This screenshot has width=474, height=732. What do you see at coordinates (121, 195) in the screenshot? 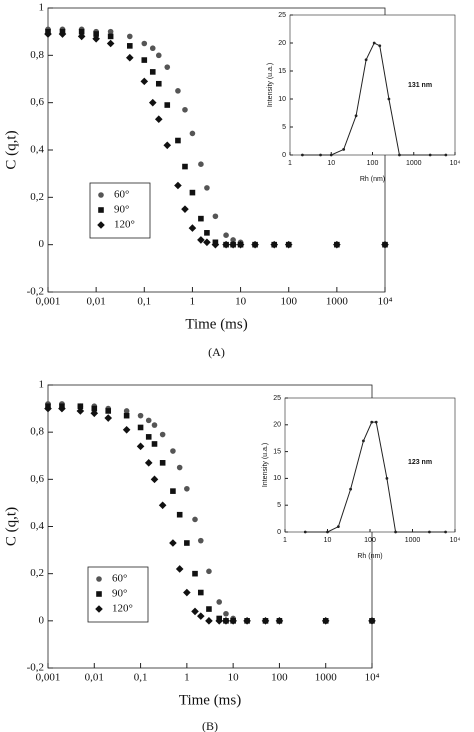
I see `legend-label: 60°` at bounding box center [121, 195].